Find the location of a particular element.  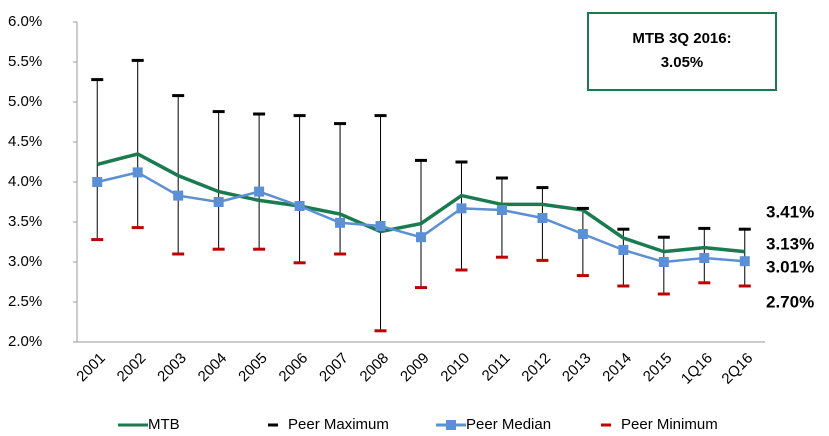

y-tick-label: 5.0% is located at coordinates (25, 101).